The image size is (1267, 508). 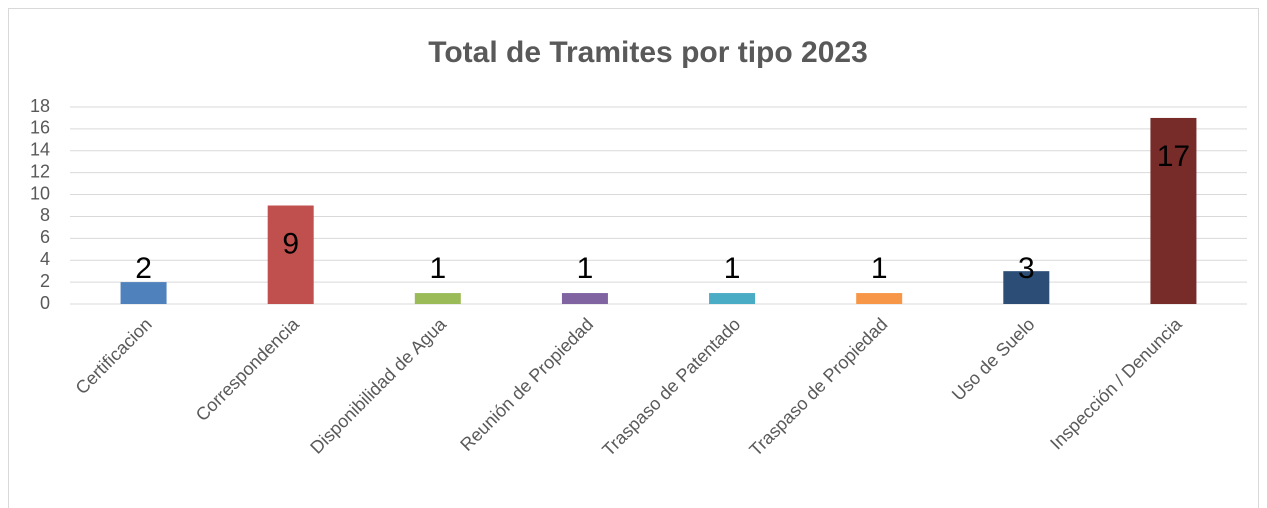 I want to click on y-tick-label: 0, so click(x=45, y=303).